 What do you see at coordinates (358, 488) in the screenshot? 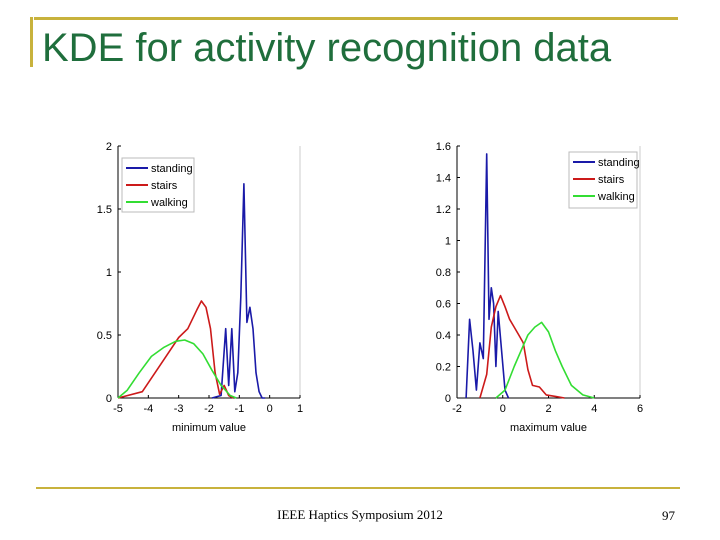
I see `footer-rule` at bounding box center [358, 488].